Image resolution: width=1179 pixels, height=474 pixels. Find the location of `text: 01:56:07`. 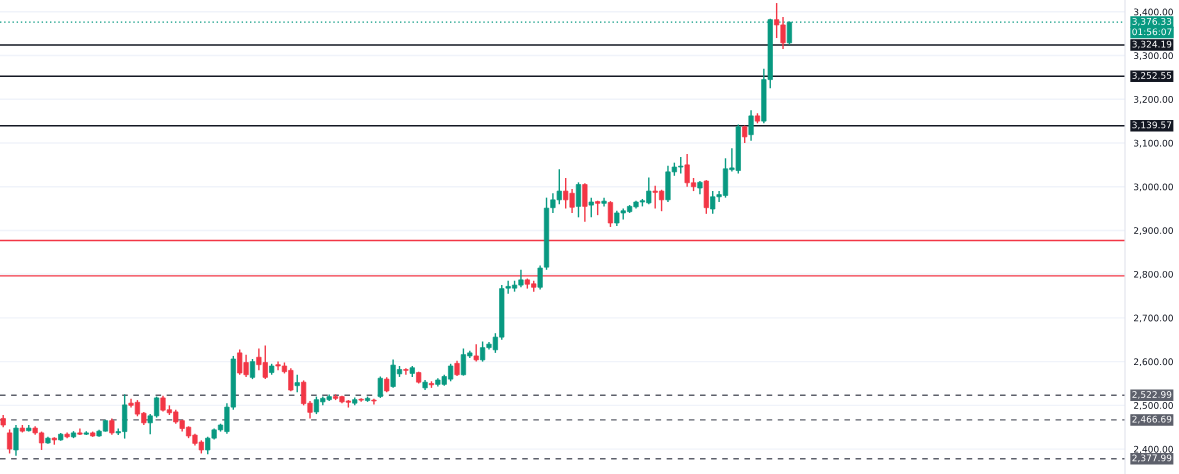

text: 01:56:07 is located at coordinates (1152, 32).